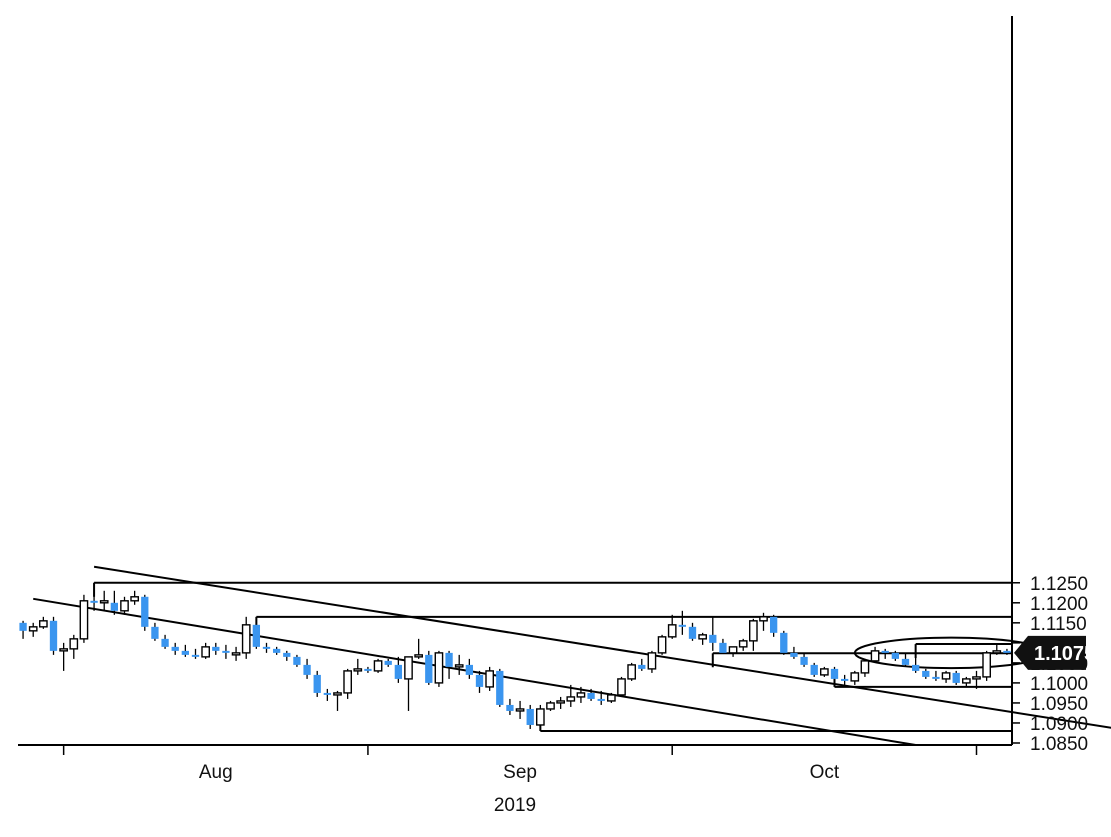 This screenshot has height=837, width=1111. Describe the element at coordinates (1059, 724) in the screenshot. I see `y-tick-label: 1.0900` at that location.